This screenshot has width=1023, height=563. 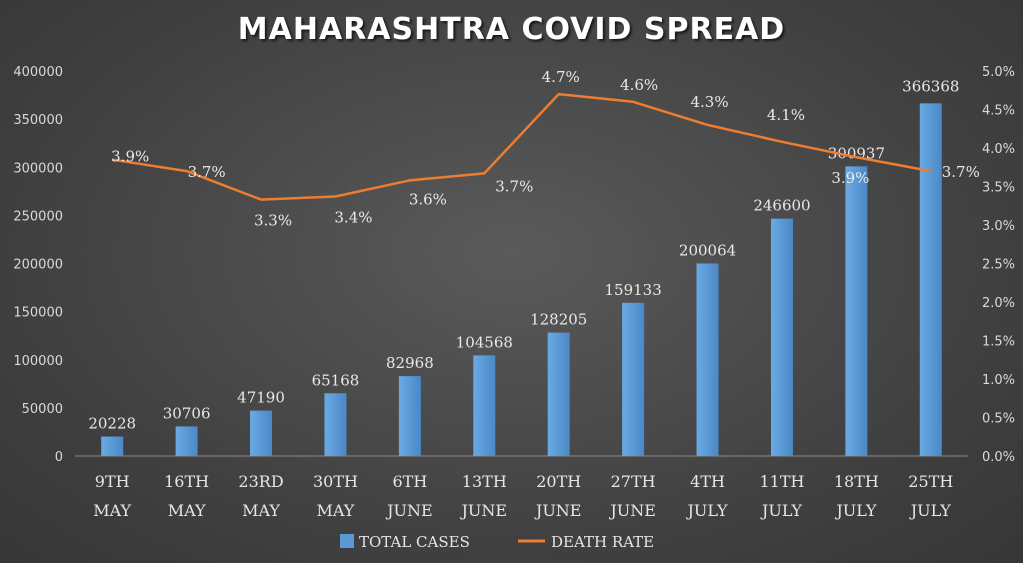 I want to click on bar-data-label: 104568, so click(x=484, y=342).